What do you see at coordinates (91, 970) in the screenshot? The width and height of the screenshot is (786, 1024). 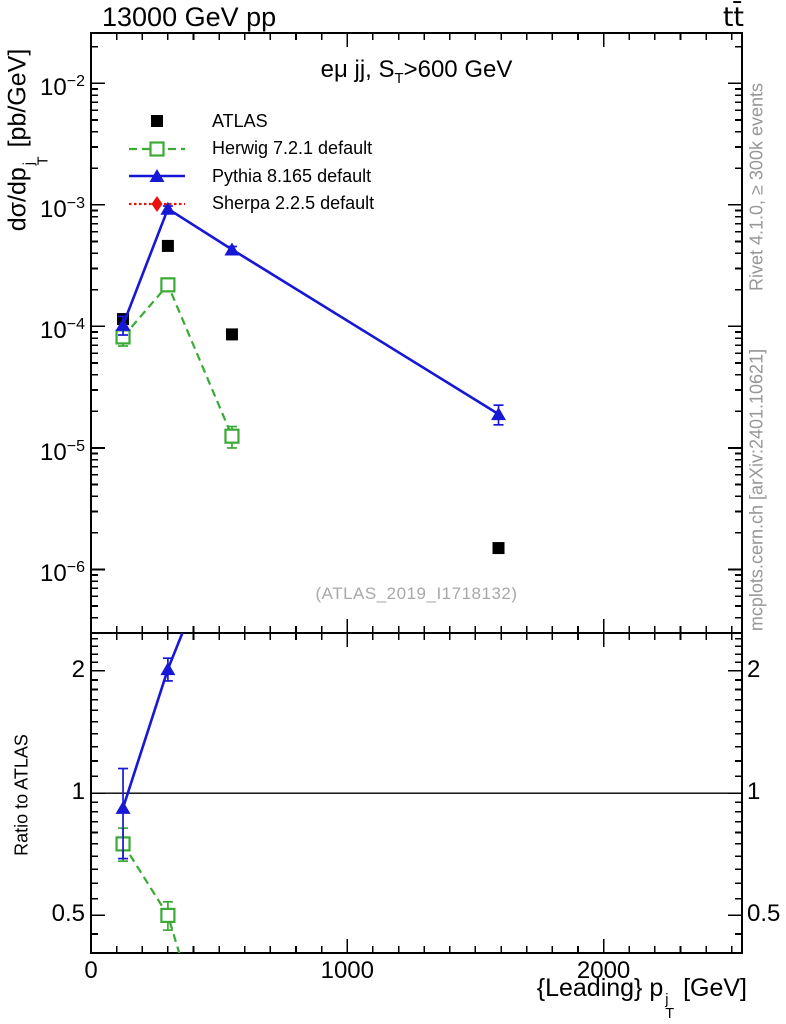 I see `x-tick-label: 0` at bounding box center [91, 970].